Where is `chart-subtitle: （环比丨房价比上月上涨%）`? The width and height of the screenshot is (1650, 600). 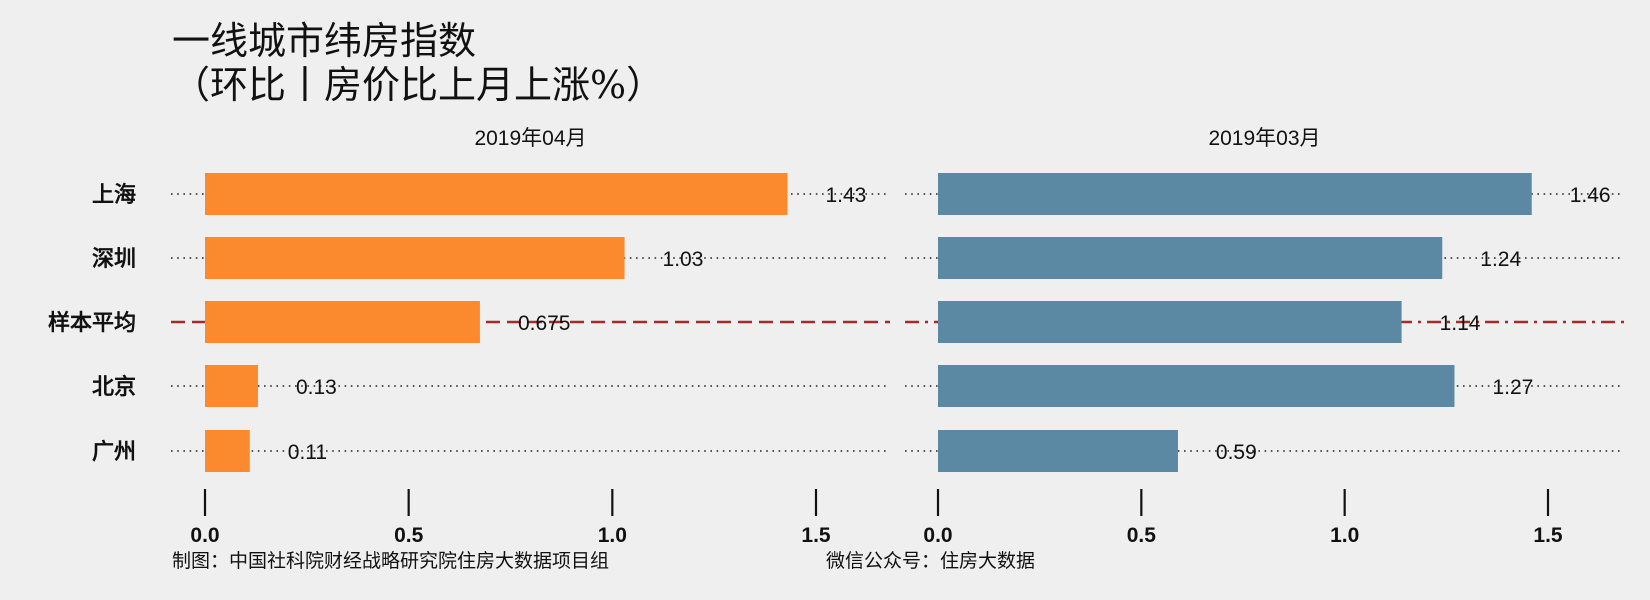
chart-subtitle: （环比丨房价比上月上涨%） is located at coordinates (418, 85).